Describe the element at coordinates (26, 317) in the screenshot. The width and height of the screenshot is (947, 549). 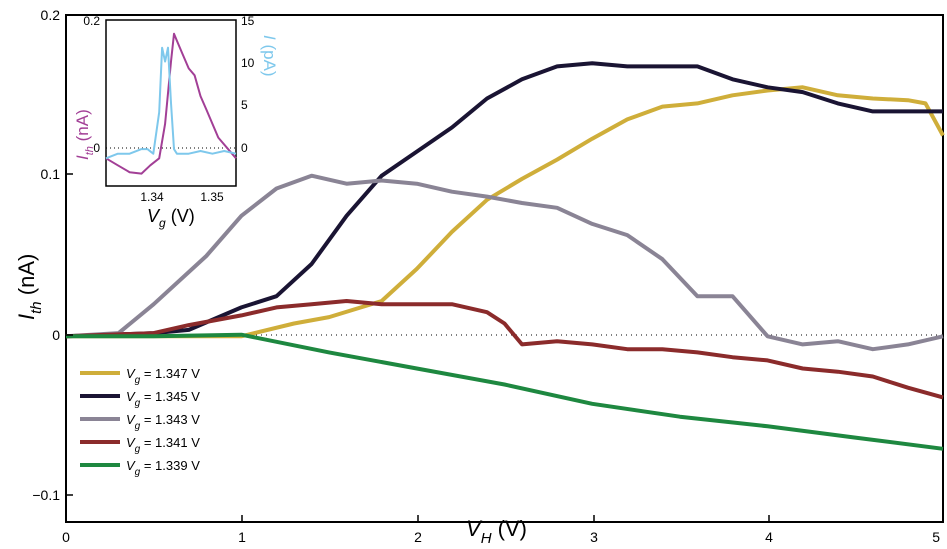
I see `y-axis-label-letter: I` at that location.